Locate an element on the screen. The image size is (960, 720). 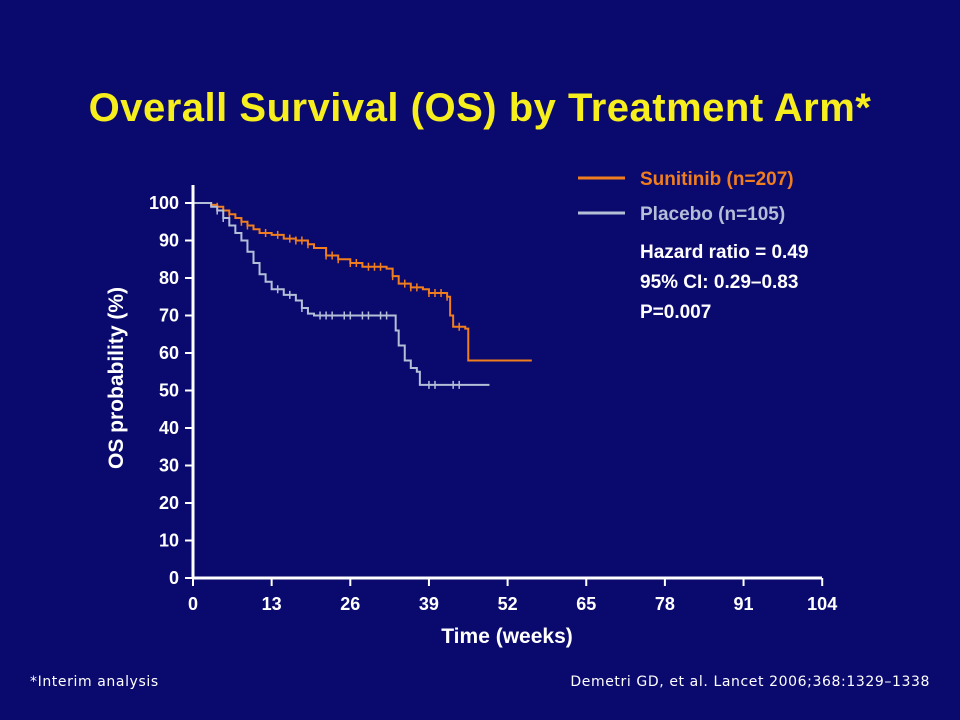
y-axis-label: OS probability (%) is located at coordinates (116, 378).